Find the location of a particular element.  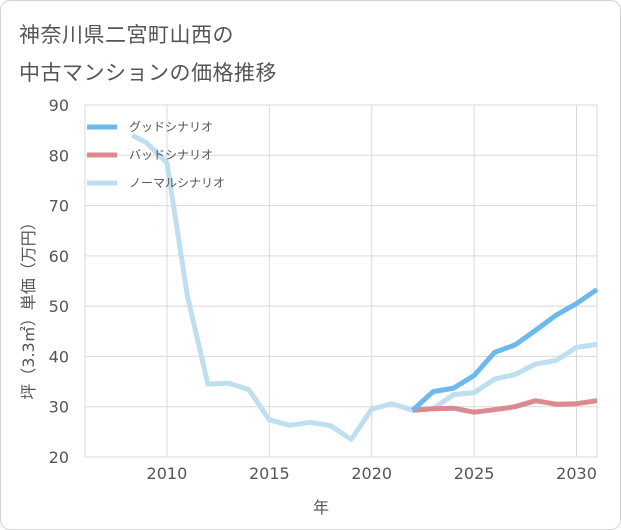

y-tick-label: 40 is located at coordinates (59, 356).